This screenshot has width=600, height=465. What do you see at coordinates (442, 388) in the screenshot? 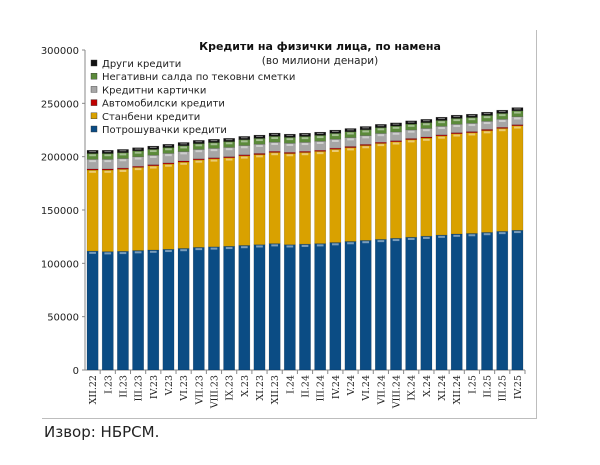
I see `x-tick-label: XI.24` at bounding box center [442, 388].